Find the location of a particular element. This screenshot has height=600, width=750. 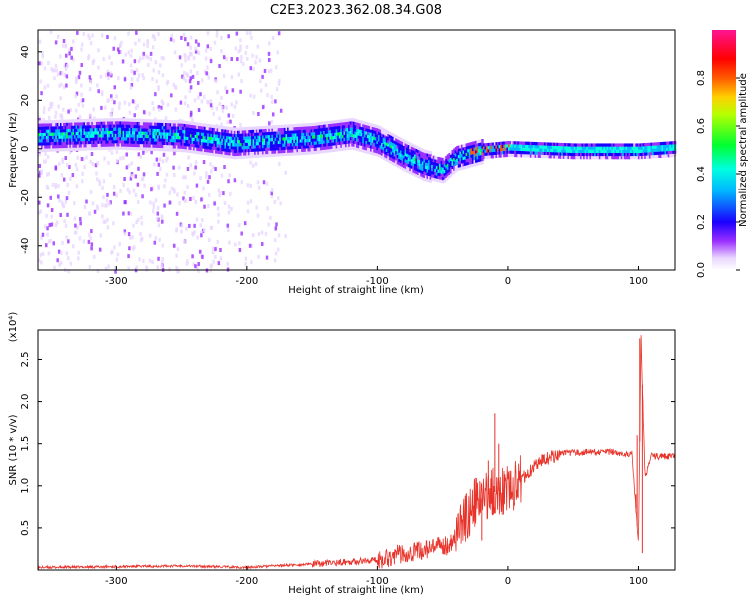

colorbar-tick-label: 0.8 is located at coordinates (701, 78).